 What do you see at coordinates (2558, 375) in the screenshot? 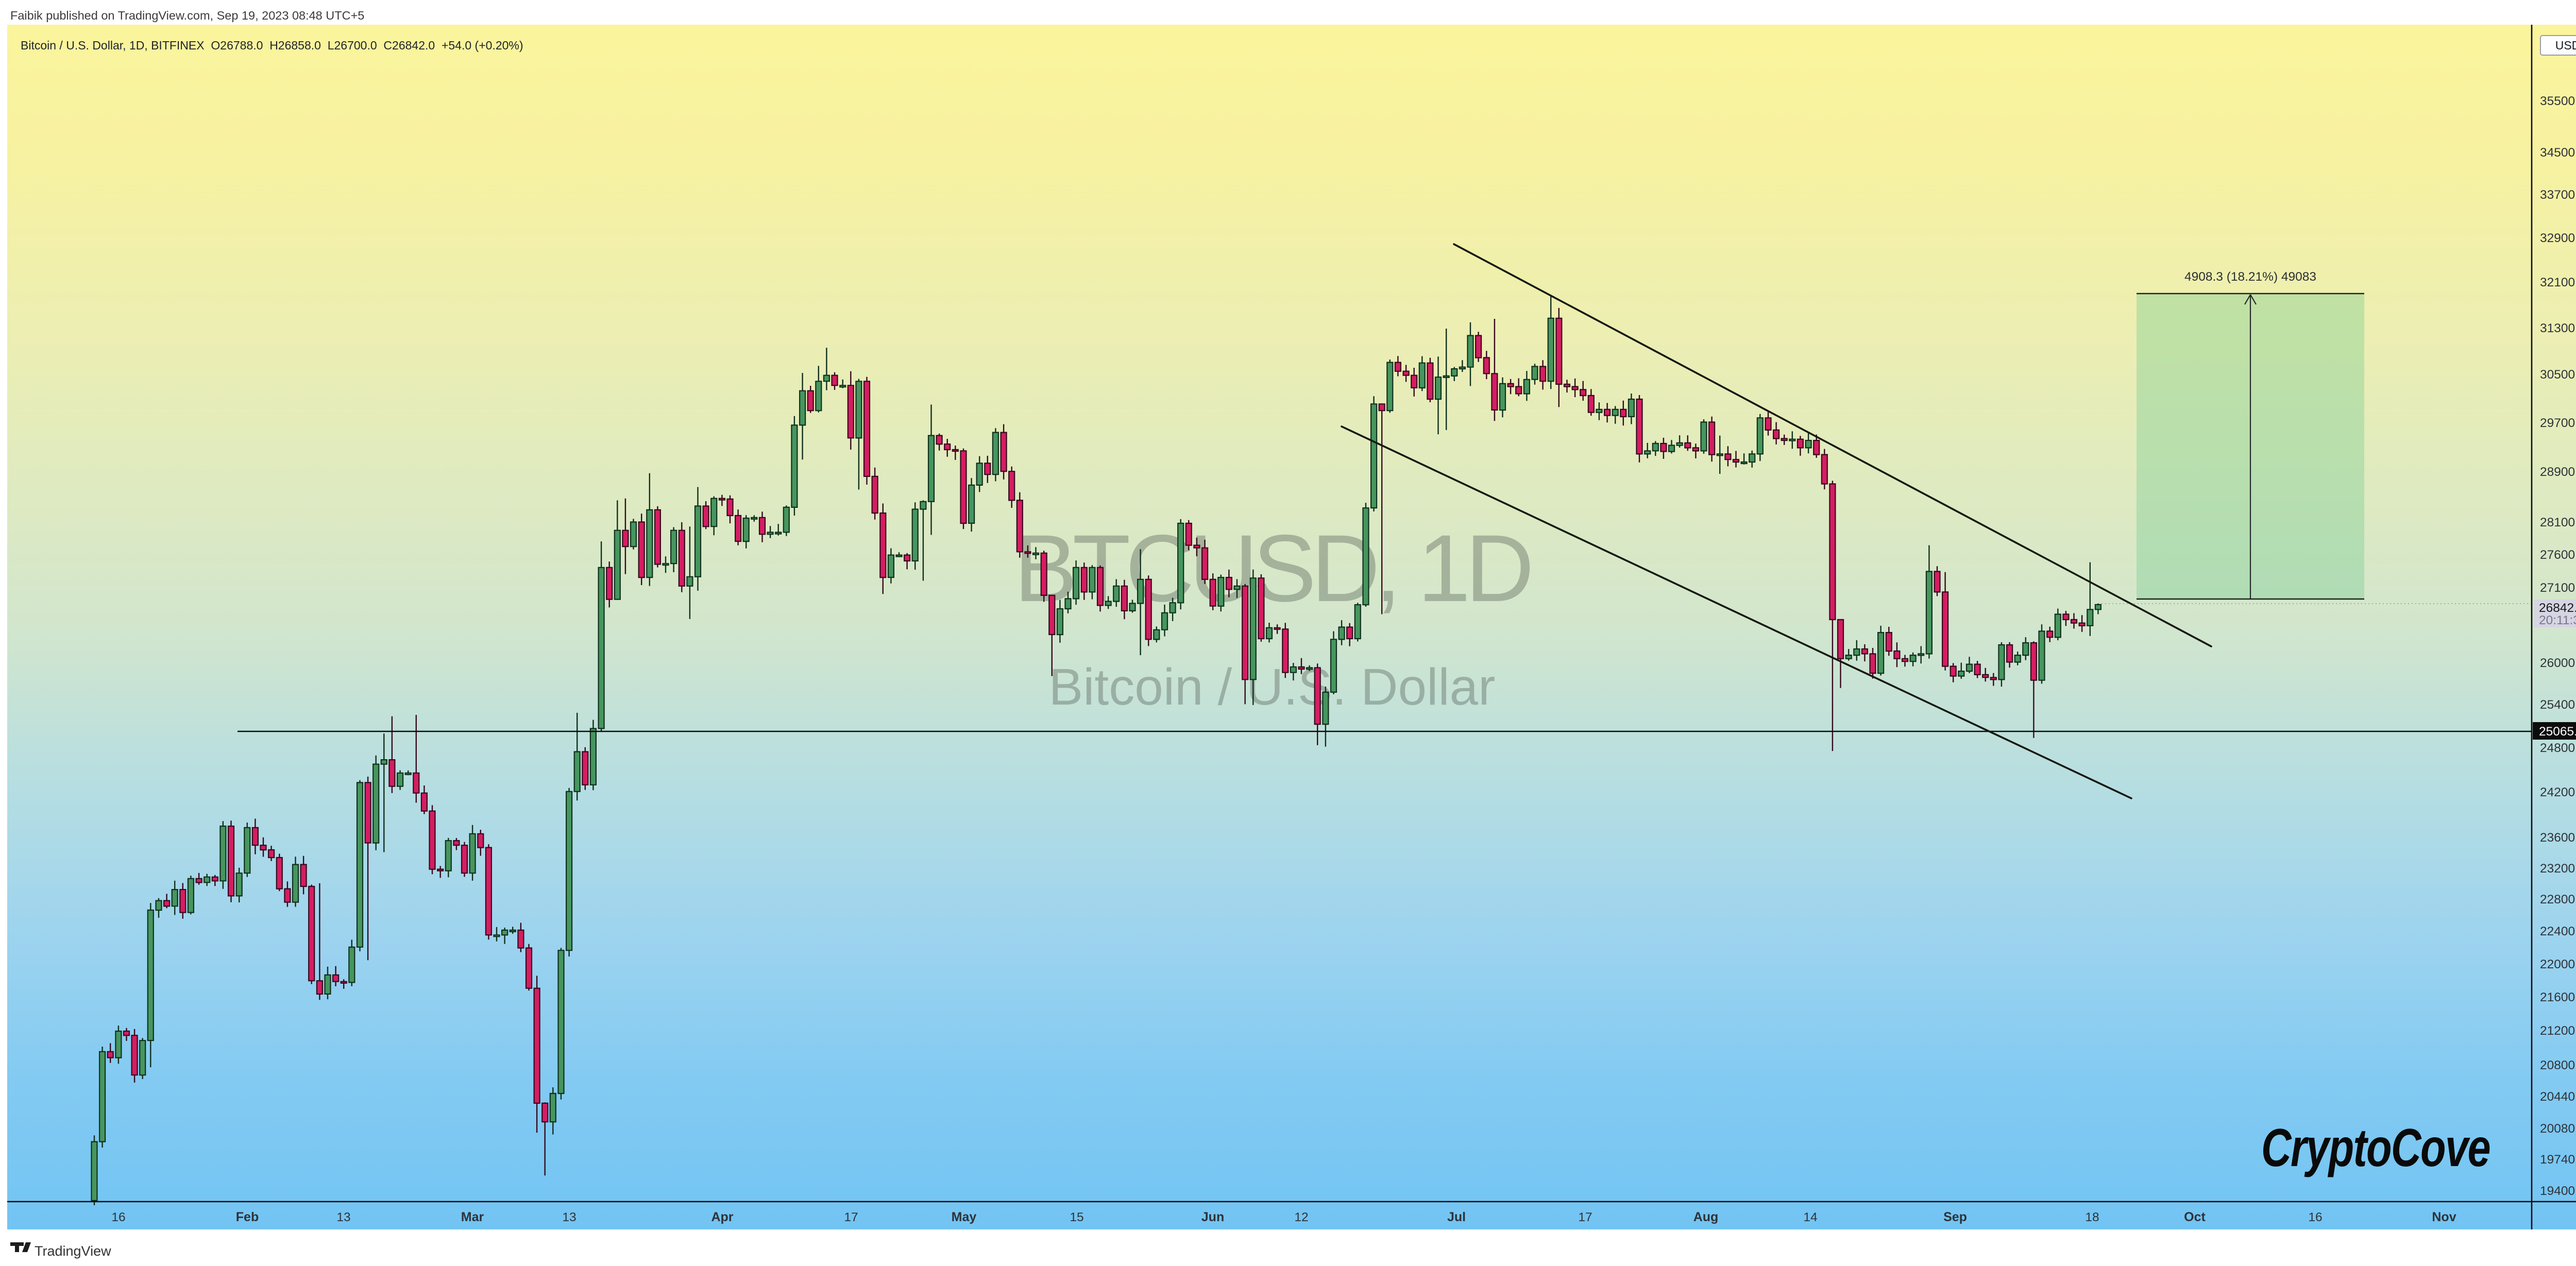
I see `svg-text: 30500.0` at bounding box center [2558, 375].